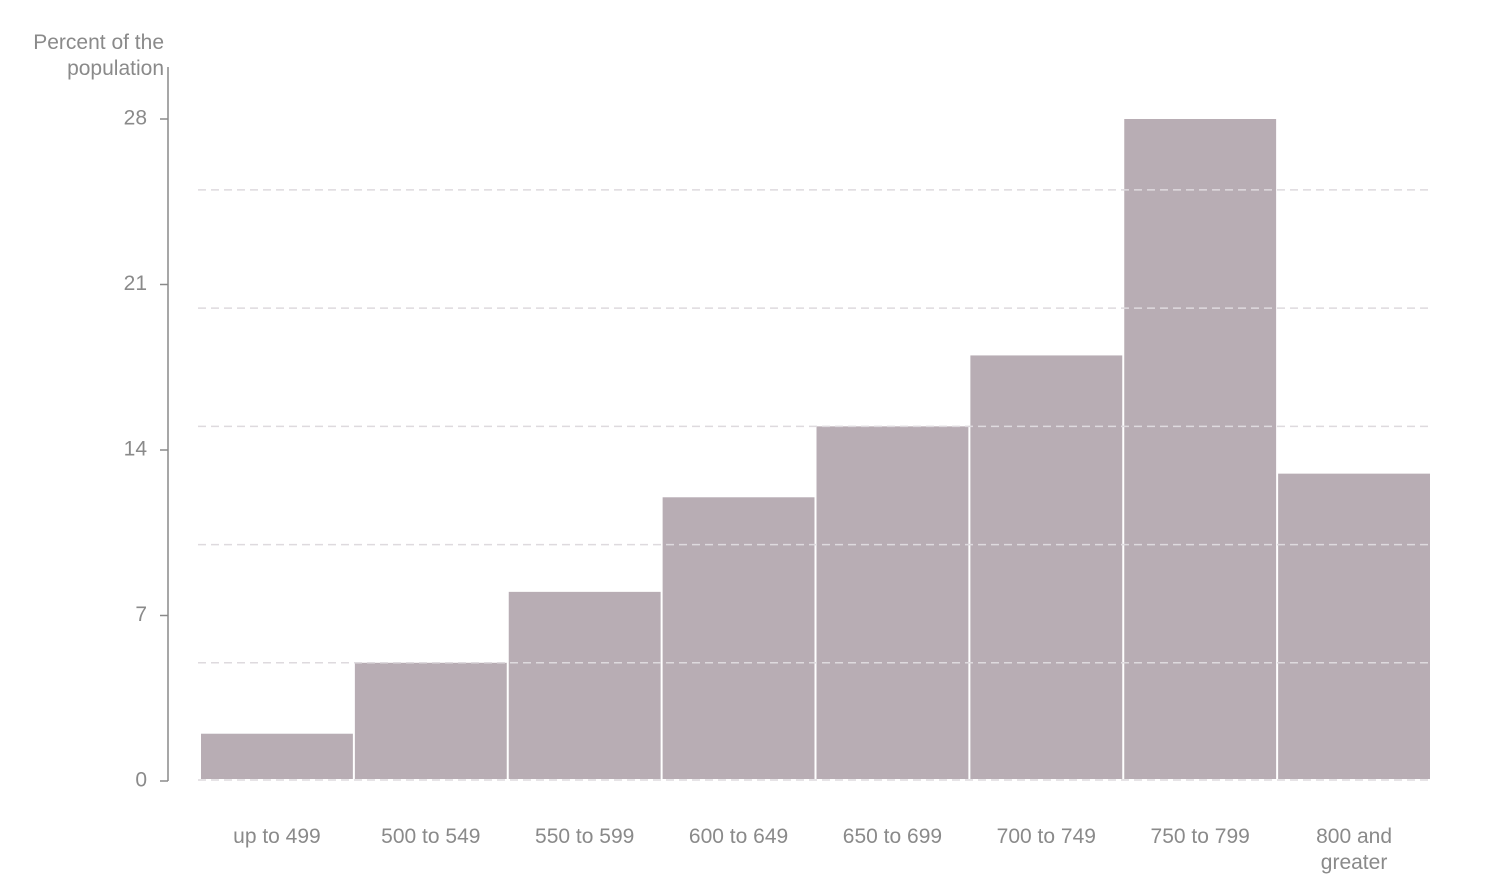 The width and height of the screenshot is (1500, 889). Describe the element at coordinates (135, 283) in the screenshot. I see `y-tick-label: 21` at that location.